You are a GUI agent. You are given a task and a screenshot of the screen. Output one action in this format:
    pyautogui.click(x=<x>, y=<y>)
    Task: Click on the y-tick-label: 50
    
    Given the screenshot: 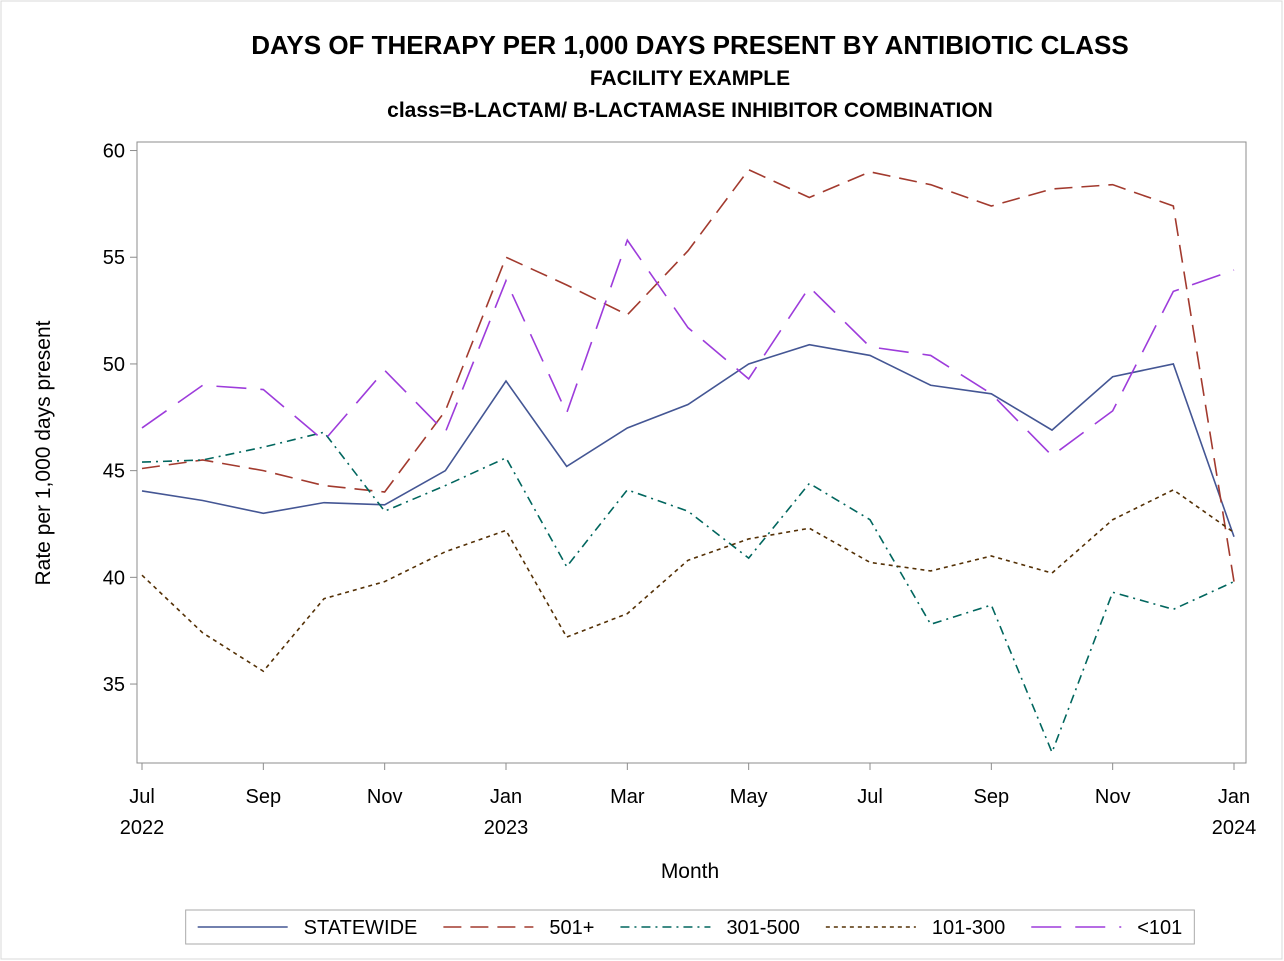 What is the action you would take?
    pyautogui.click(x=114, y=365)
    